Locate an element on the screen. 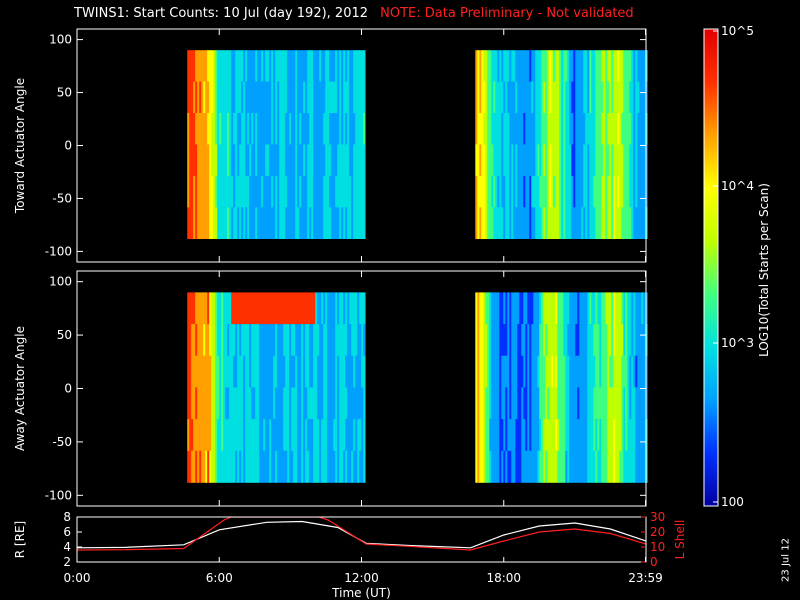  colorbar-tick-label: 10^3 is located at coordinates (737, 343).